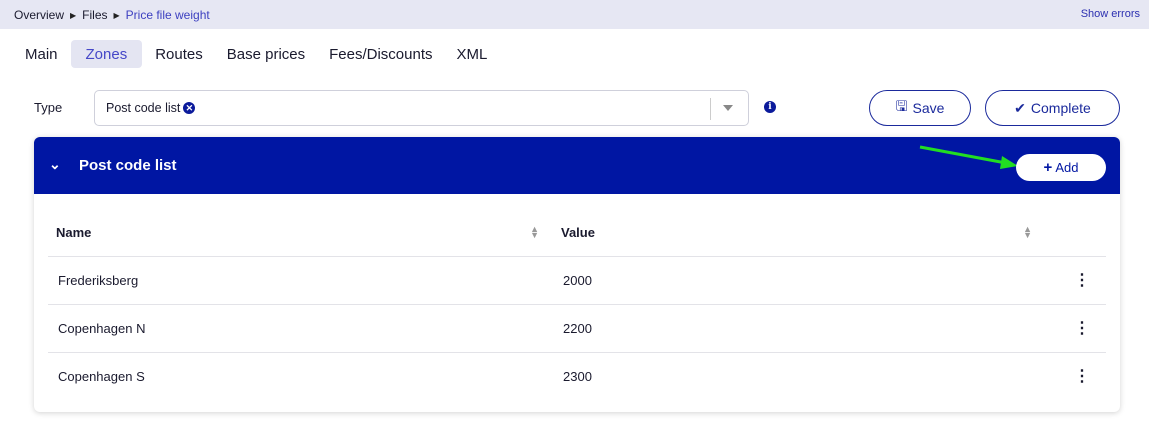 The width and height of the screenshot is (1149, 422). What do you see at coordinates (901, 106) in the screenshot?
I see `save-icon: 🖫` at bounding box center [901, 106].